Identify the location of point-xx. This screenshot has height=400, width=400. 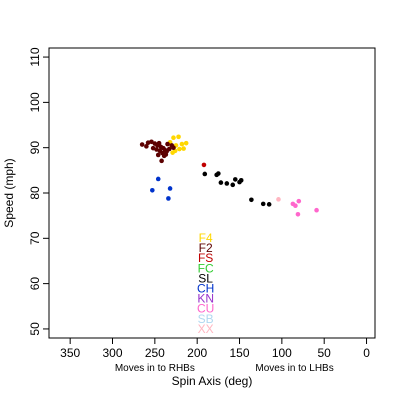
(278, 199).